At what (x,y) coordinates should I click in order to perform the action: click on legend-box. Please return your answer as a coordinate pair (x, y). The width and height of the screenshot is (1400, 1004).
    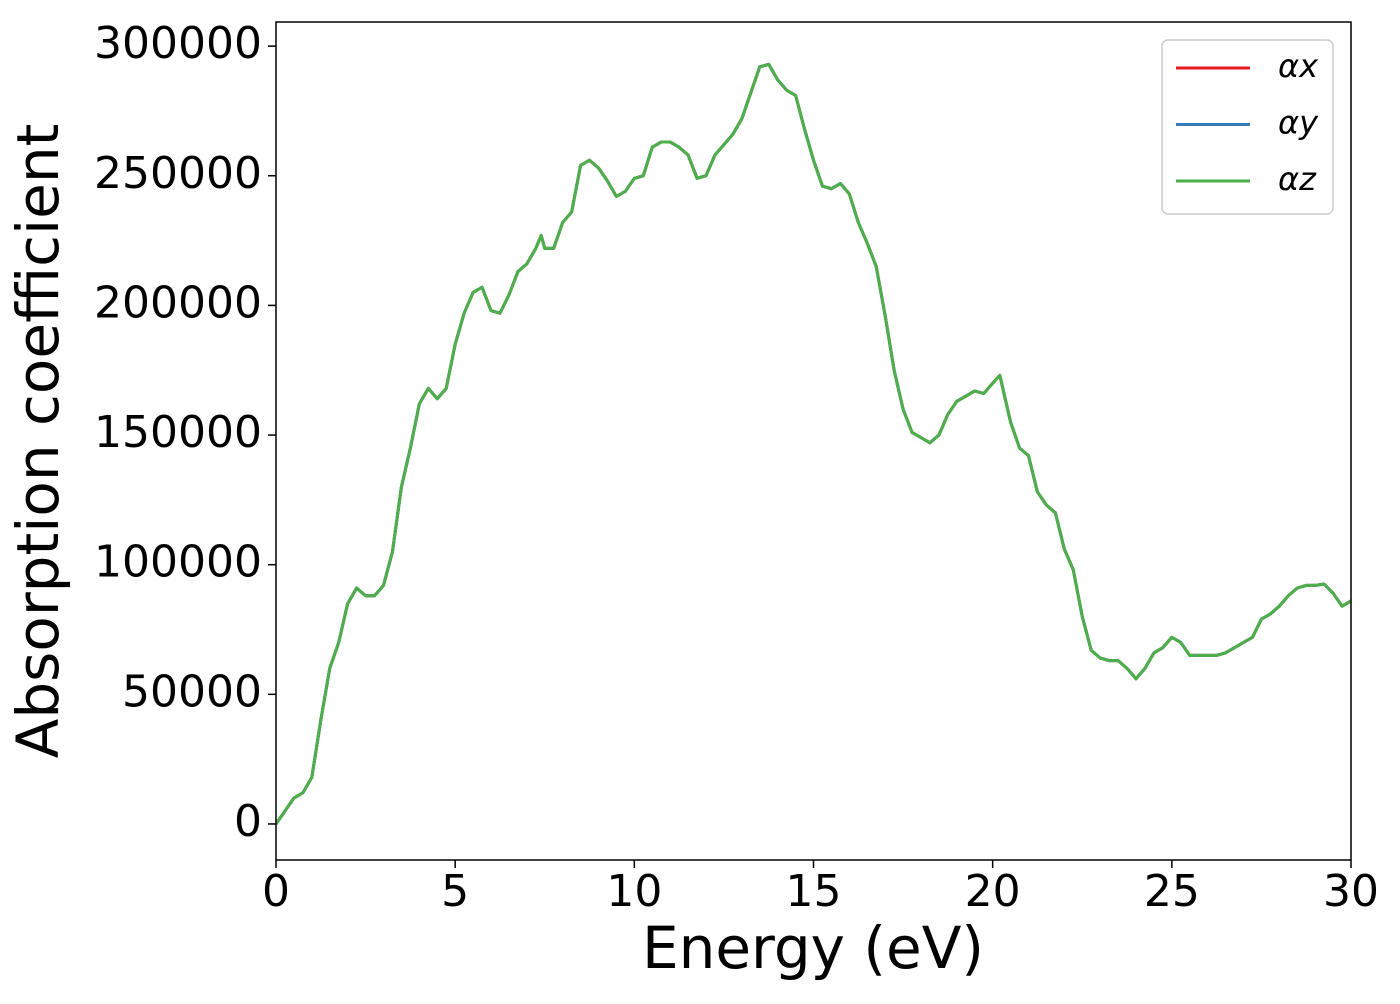
    Looking at the image, I should click on (1247, 127).